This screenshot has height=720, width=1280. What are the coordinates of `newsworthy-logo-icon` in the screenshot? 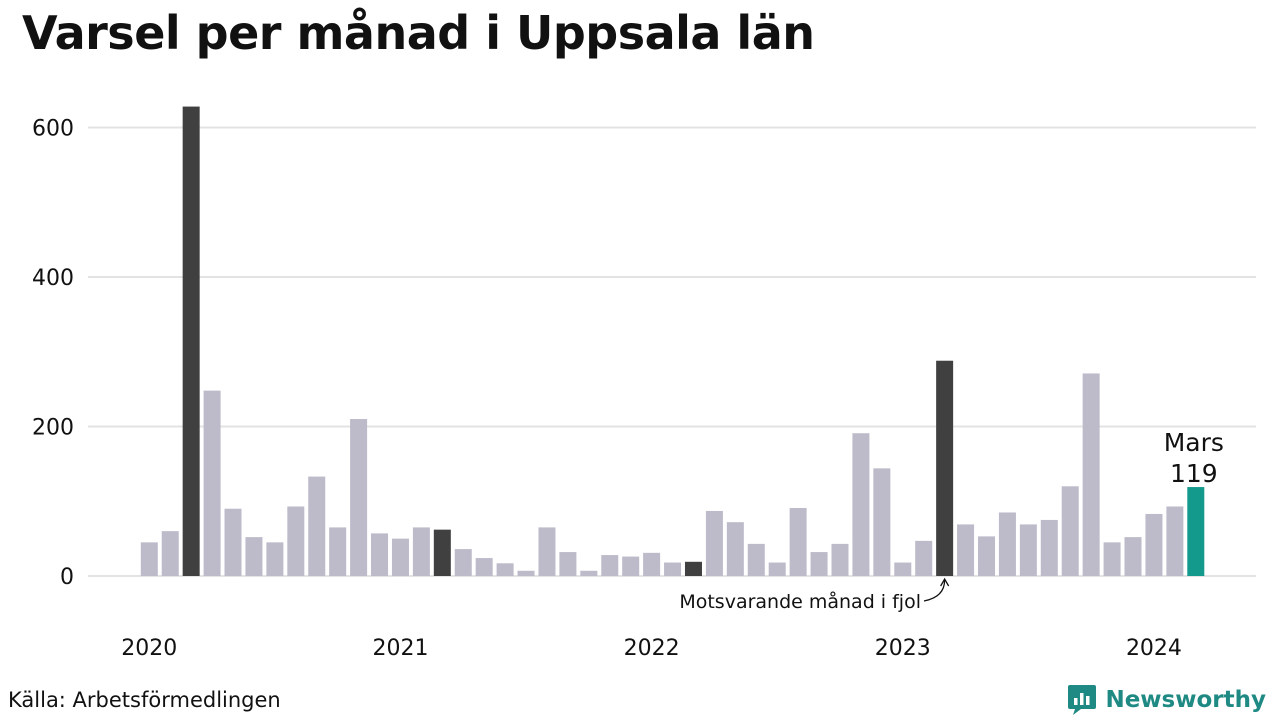 It's located at (1082, 700).